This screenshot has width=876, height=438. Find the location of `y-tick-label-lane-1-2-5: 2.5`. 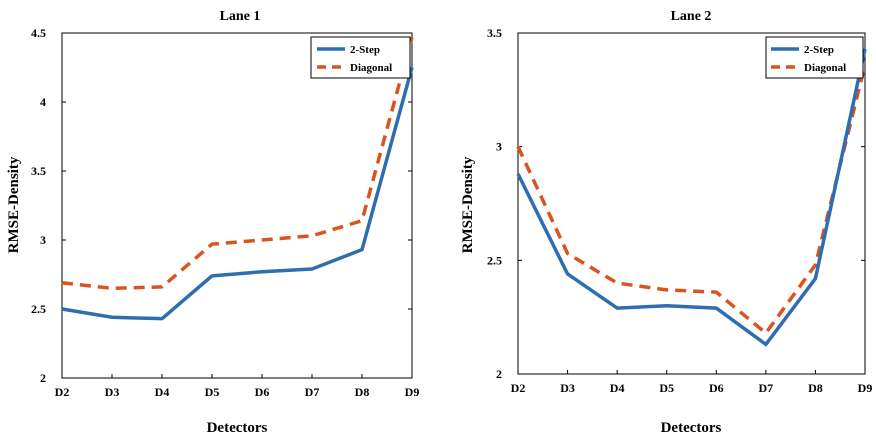

y-tick-label-lane-1-2-5: 2.5 is located at coordinates (38, 309).